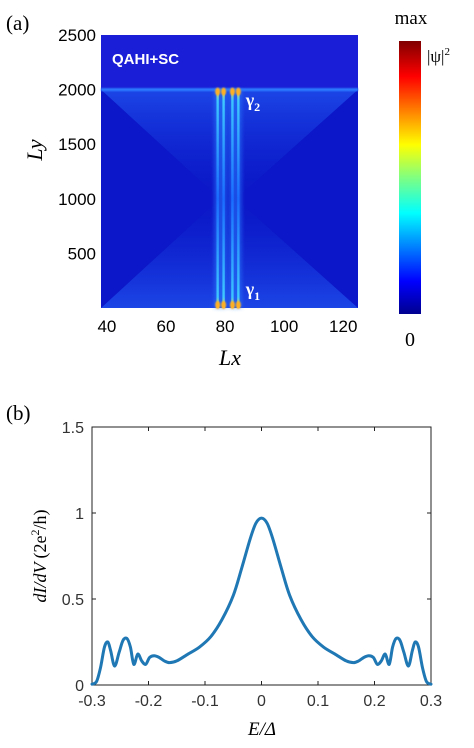 The height and width of the screenshot is (748, 474). I want to click on line-x-tick-label: 0.1, so click(318, 701).